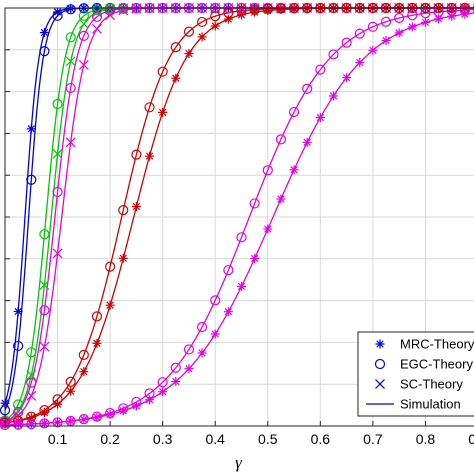 This screenshot has height=474, width=474. Describe the element at coordinates (430, 404) in the screenshot. I see `legend-label-4: Simulation` at that location.